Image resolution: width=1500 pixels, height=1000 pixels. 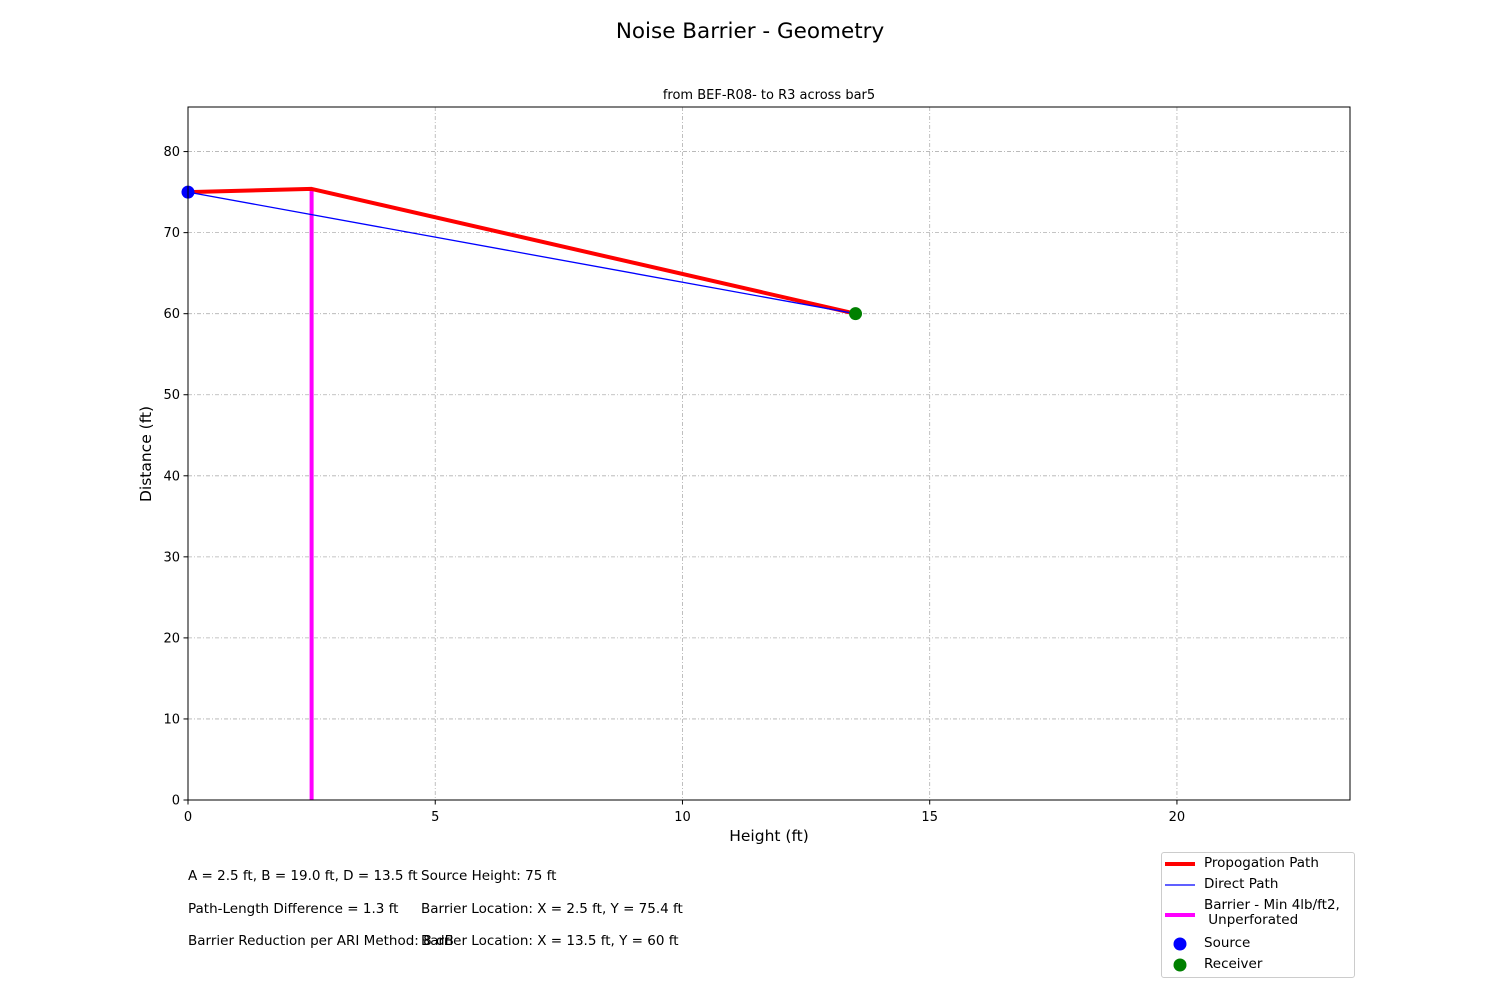 I want to click on y-tick-label: 40, so click(x=171, y=476).